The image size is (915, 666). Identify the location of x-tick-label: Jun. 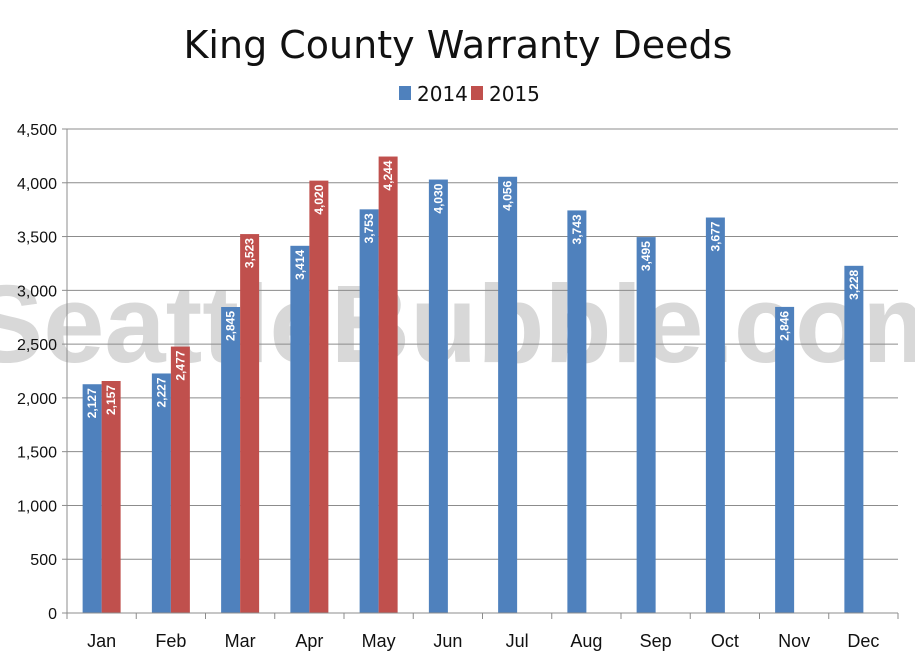
(447, 641).